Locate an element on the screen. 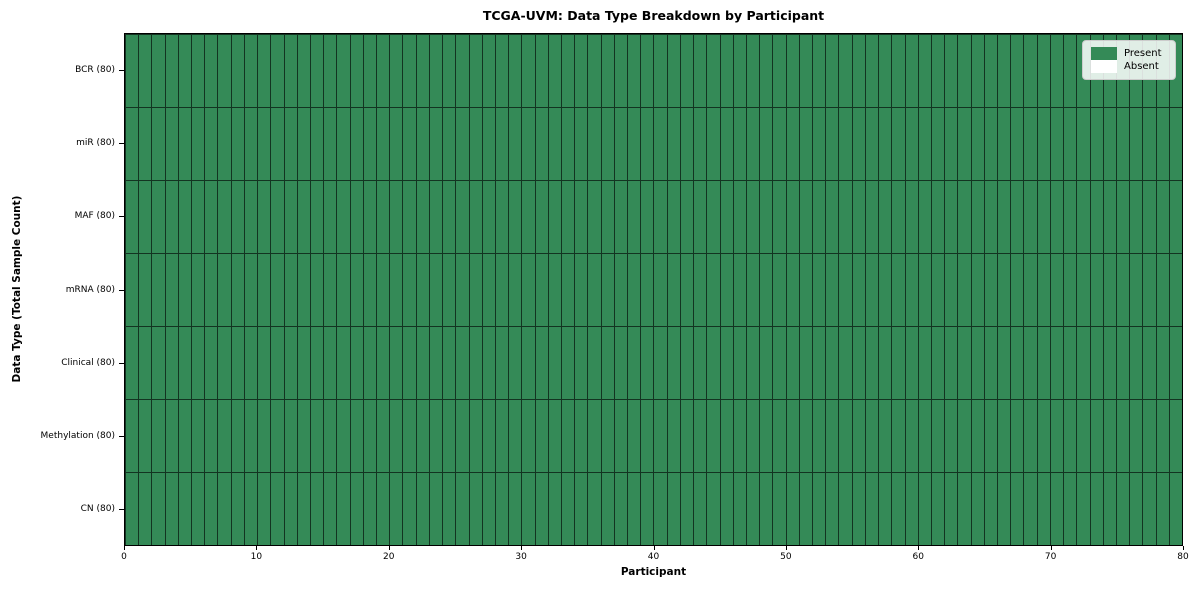 The image size is (1200, 600). legend-swatch-present-icon is located at coordinates (1104, 53).